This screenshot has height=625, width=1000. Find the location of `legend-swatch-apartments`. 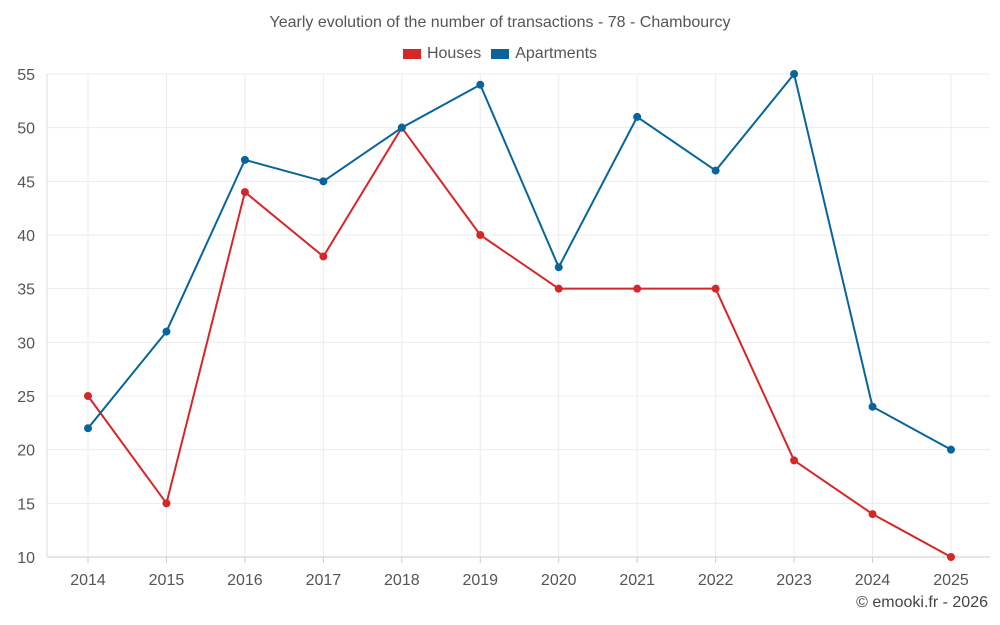

legend-swatch-apartments is located at coordinates (500, 54).